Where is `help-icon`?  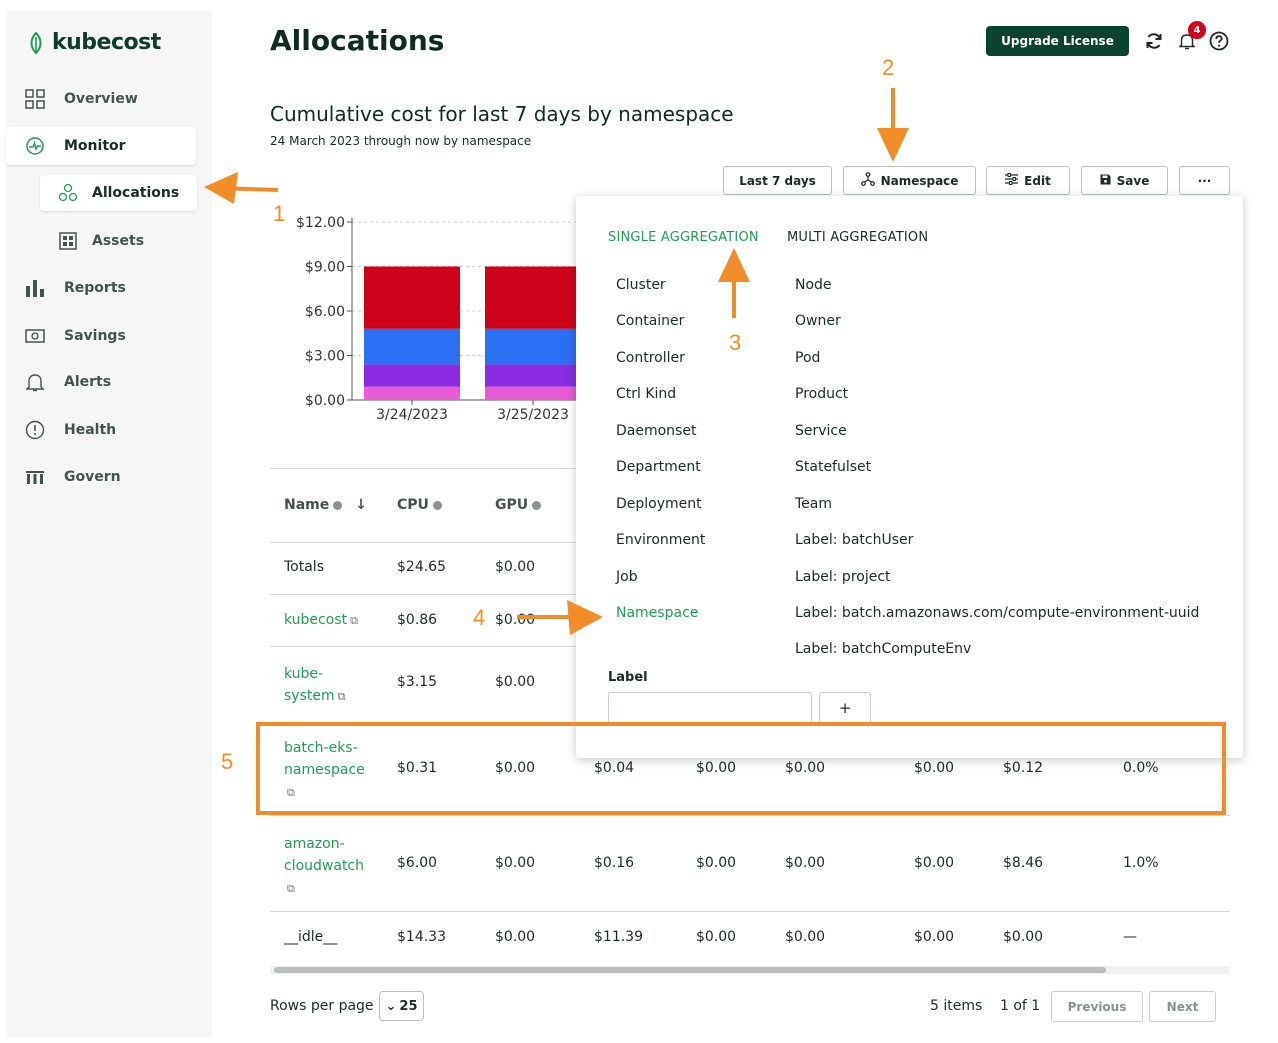
help-icon is located at coordinates (1219, 41).